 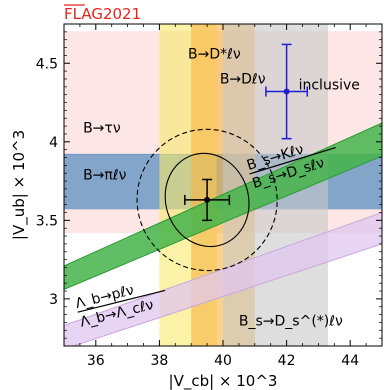 I want to click on y-tick-label-3: 4.5, so click(x=47, y=64).